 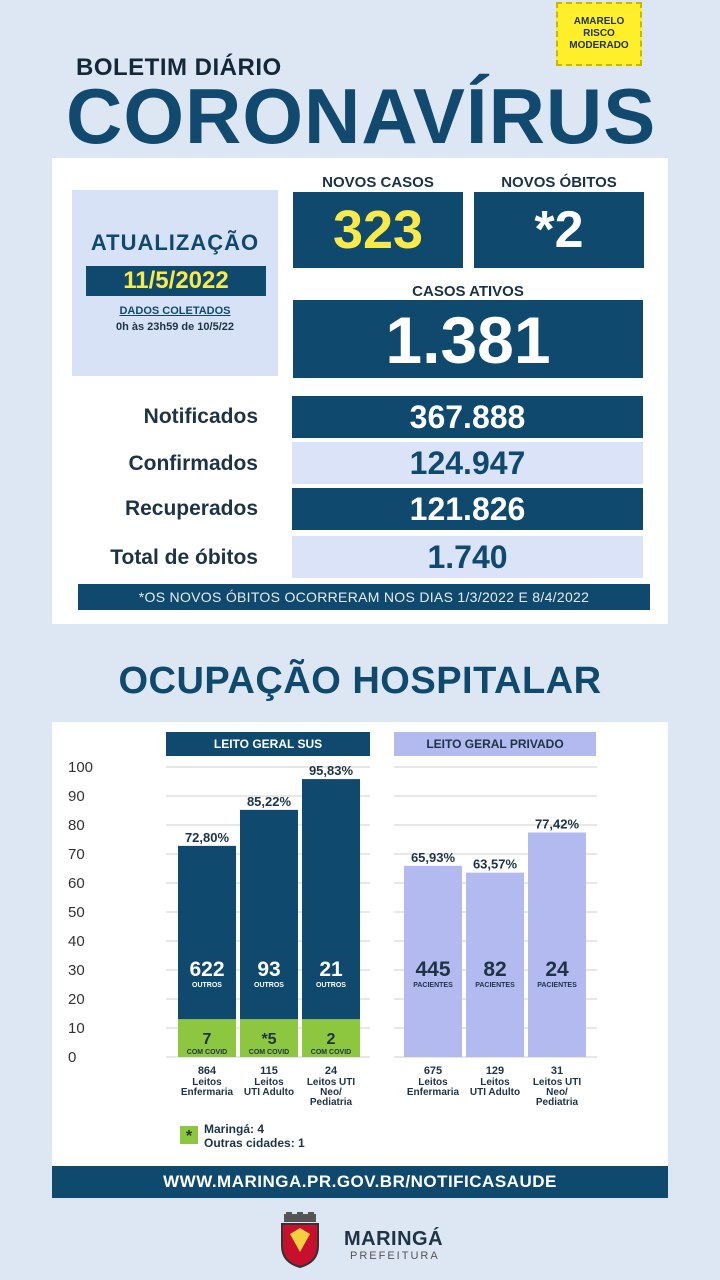 I want to click on bar-beds-count: 115, so click(x=269, y=1071).